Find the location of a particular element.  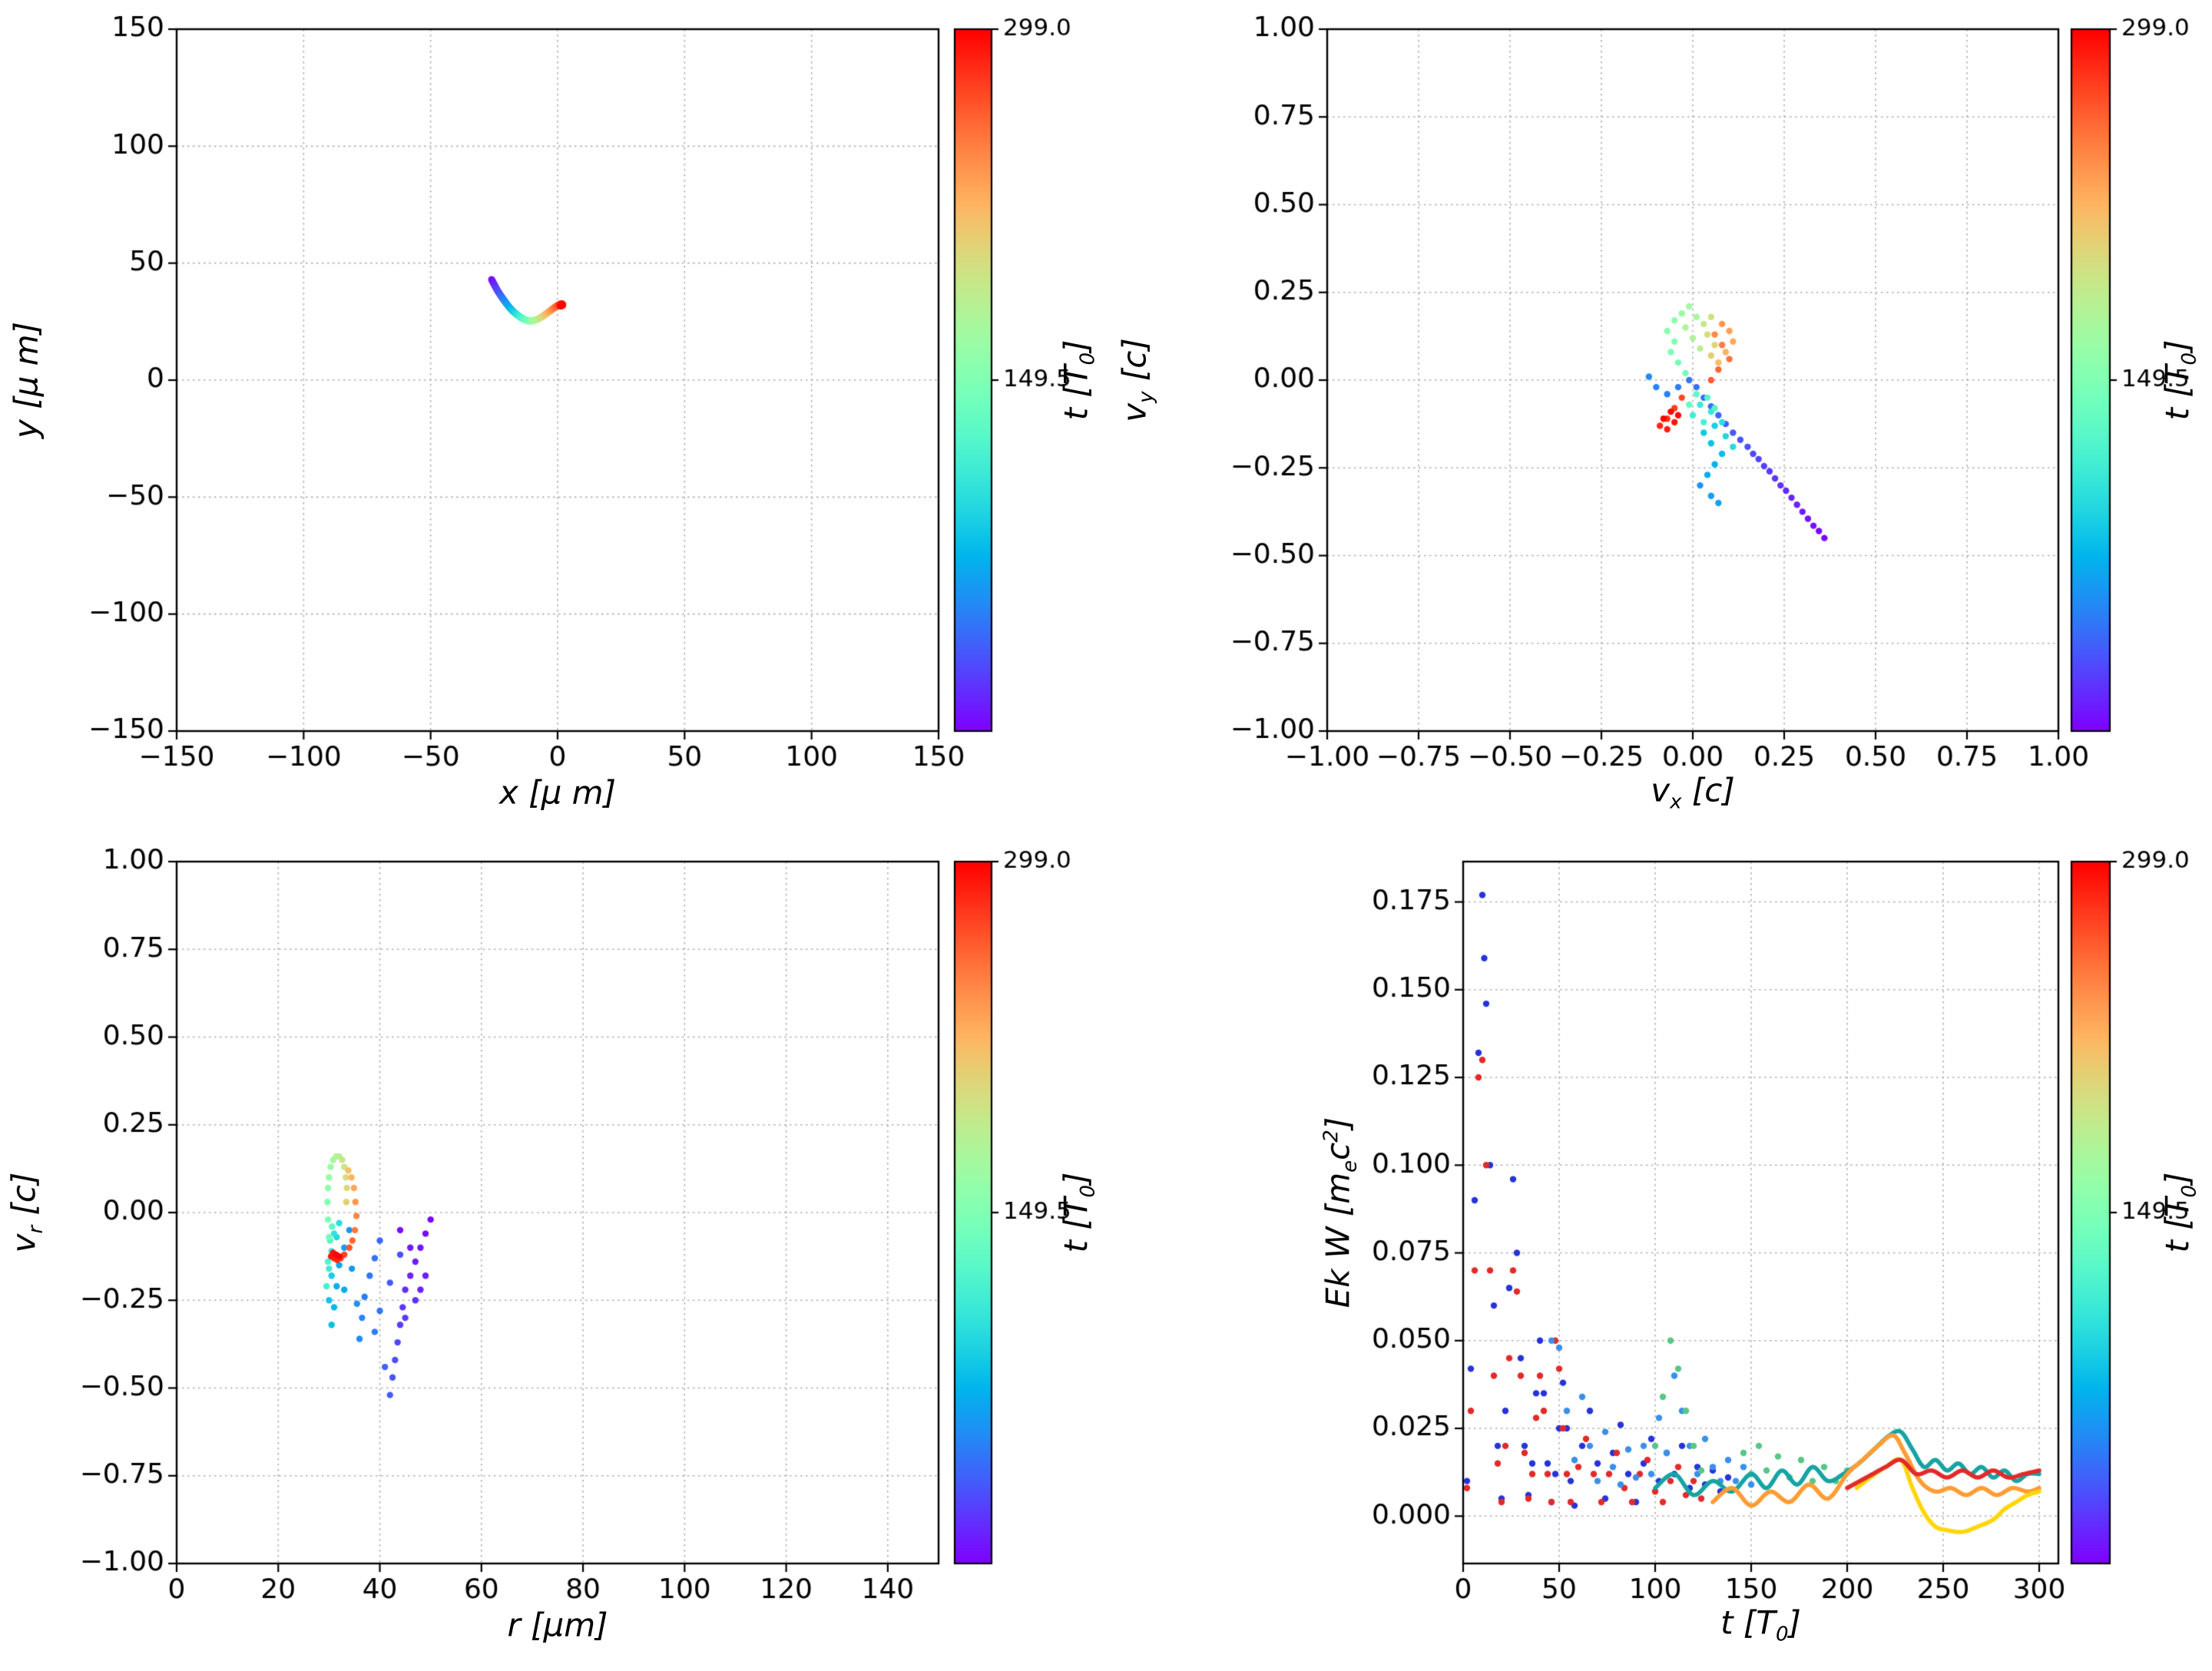

ylabel-xy: y [μ m] is located at coordinates (26, 380).